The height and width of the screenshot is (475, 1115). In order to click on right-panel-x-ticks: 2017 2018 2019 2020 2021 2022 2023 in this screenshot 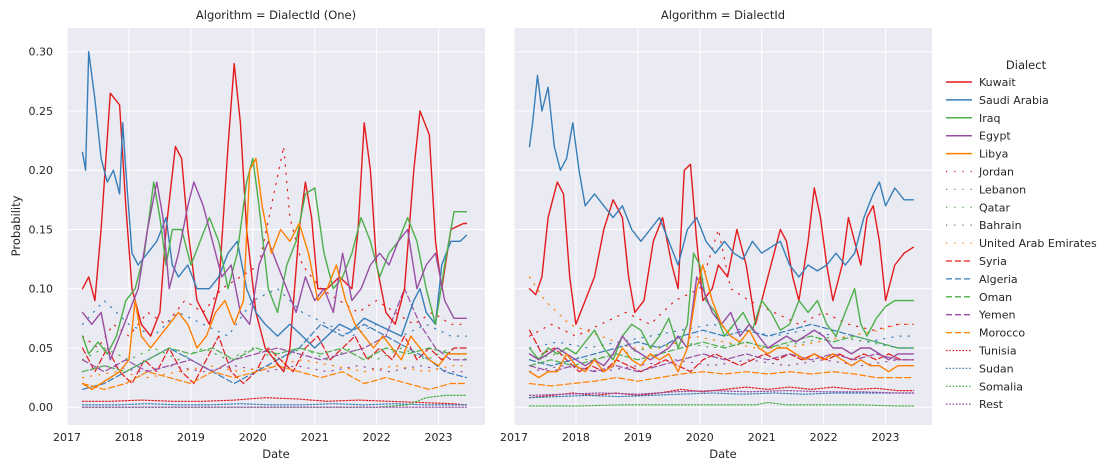, I will do `click(700, 437)`.